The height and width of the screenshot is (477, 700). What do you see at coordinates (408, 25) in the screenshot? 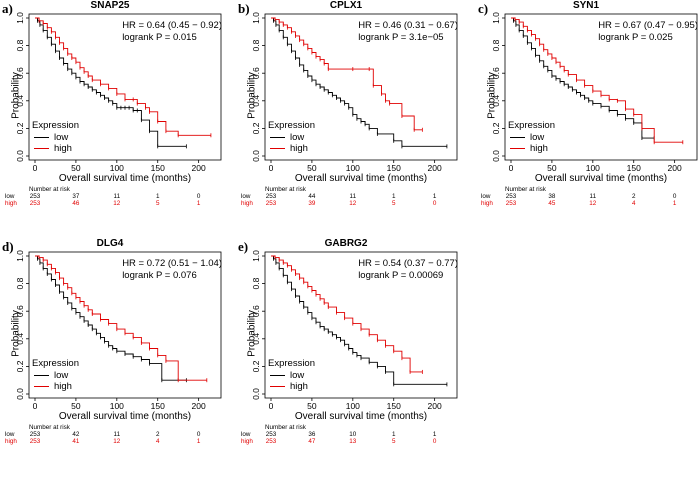
I see `hazard-ratio: HR = 0.46 (0.31 − 0.67)` at bounding box center [408, 25].